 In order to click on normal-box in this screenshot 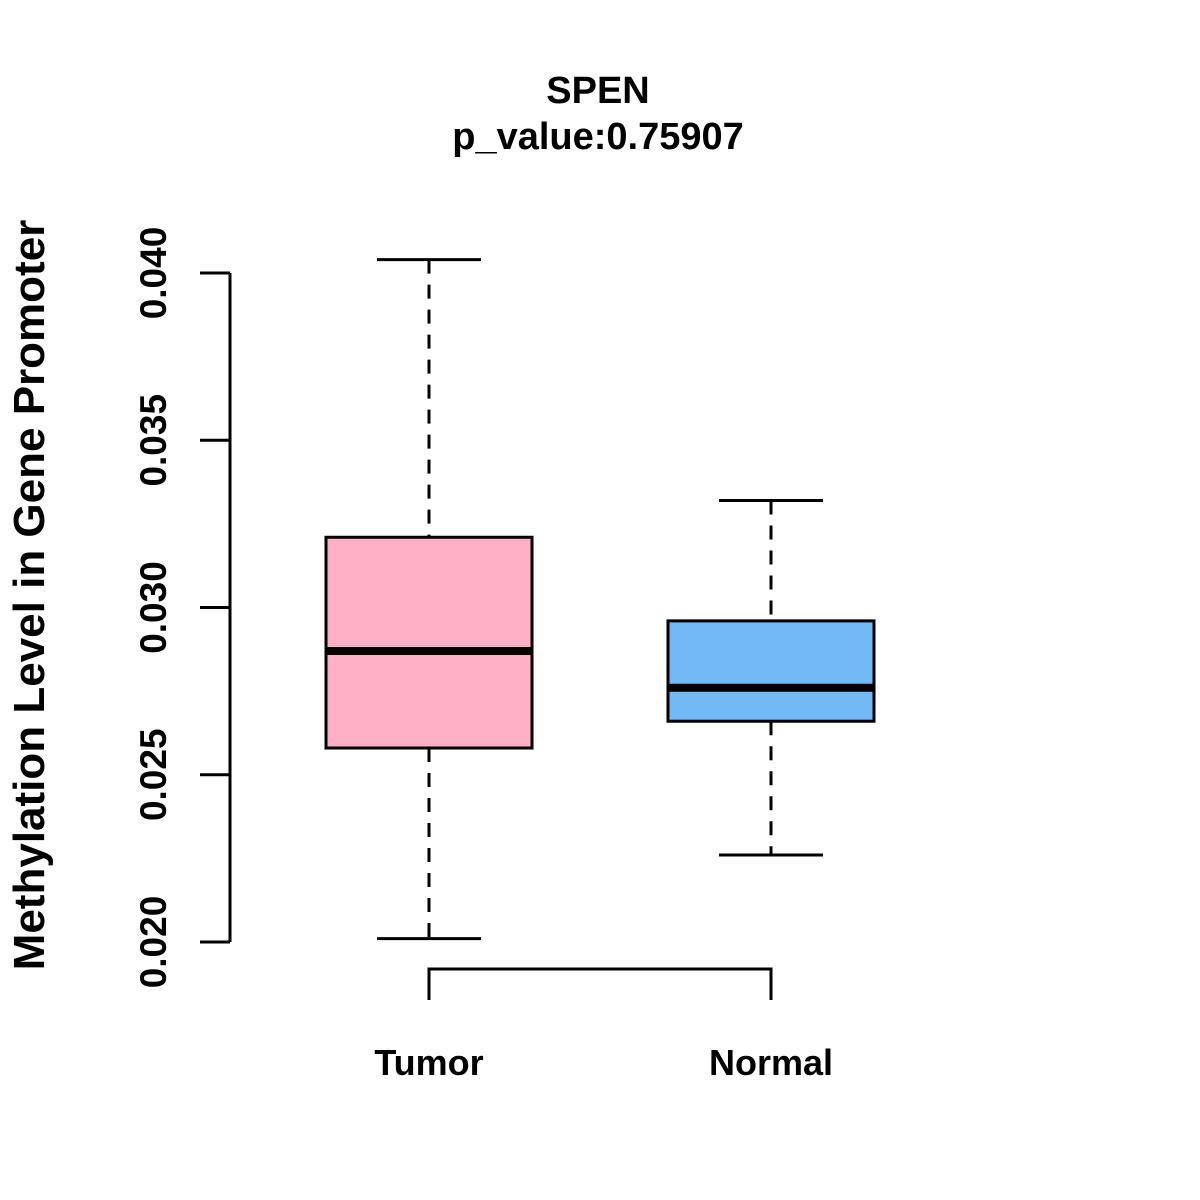, I will do `click(771, 671)`.